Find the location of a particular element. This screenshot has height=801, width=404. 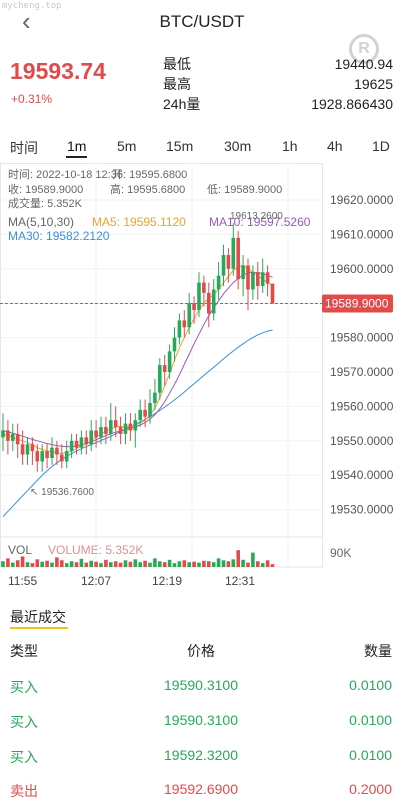

stat-label: 最低 is located at coordinates (177, 64).